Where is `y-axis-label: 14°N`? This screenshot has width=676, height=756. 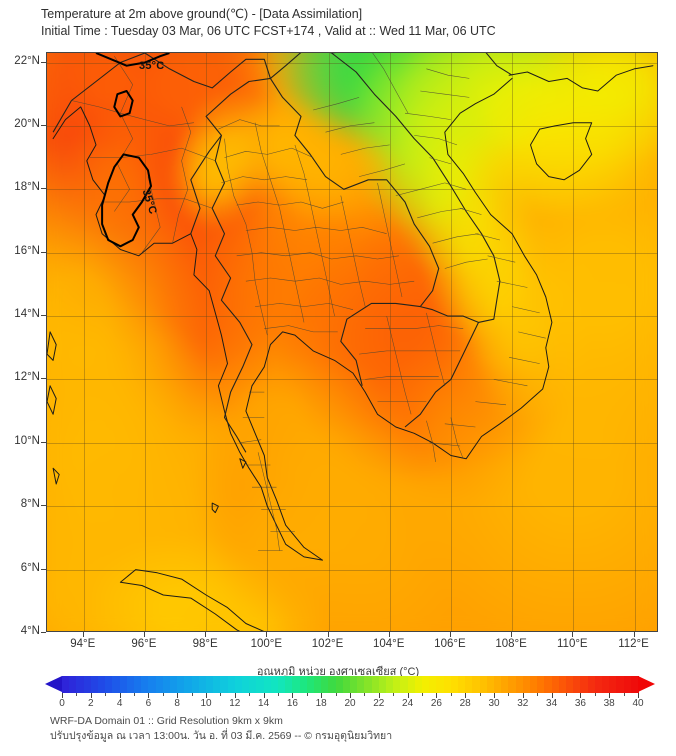 y-axis-label: 14°N is located at coordinates (27, 314).